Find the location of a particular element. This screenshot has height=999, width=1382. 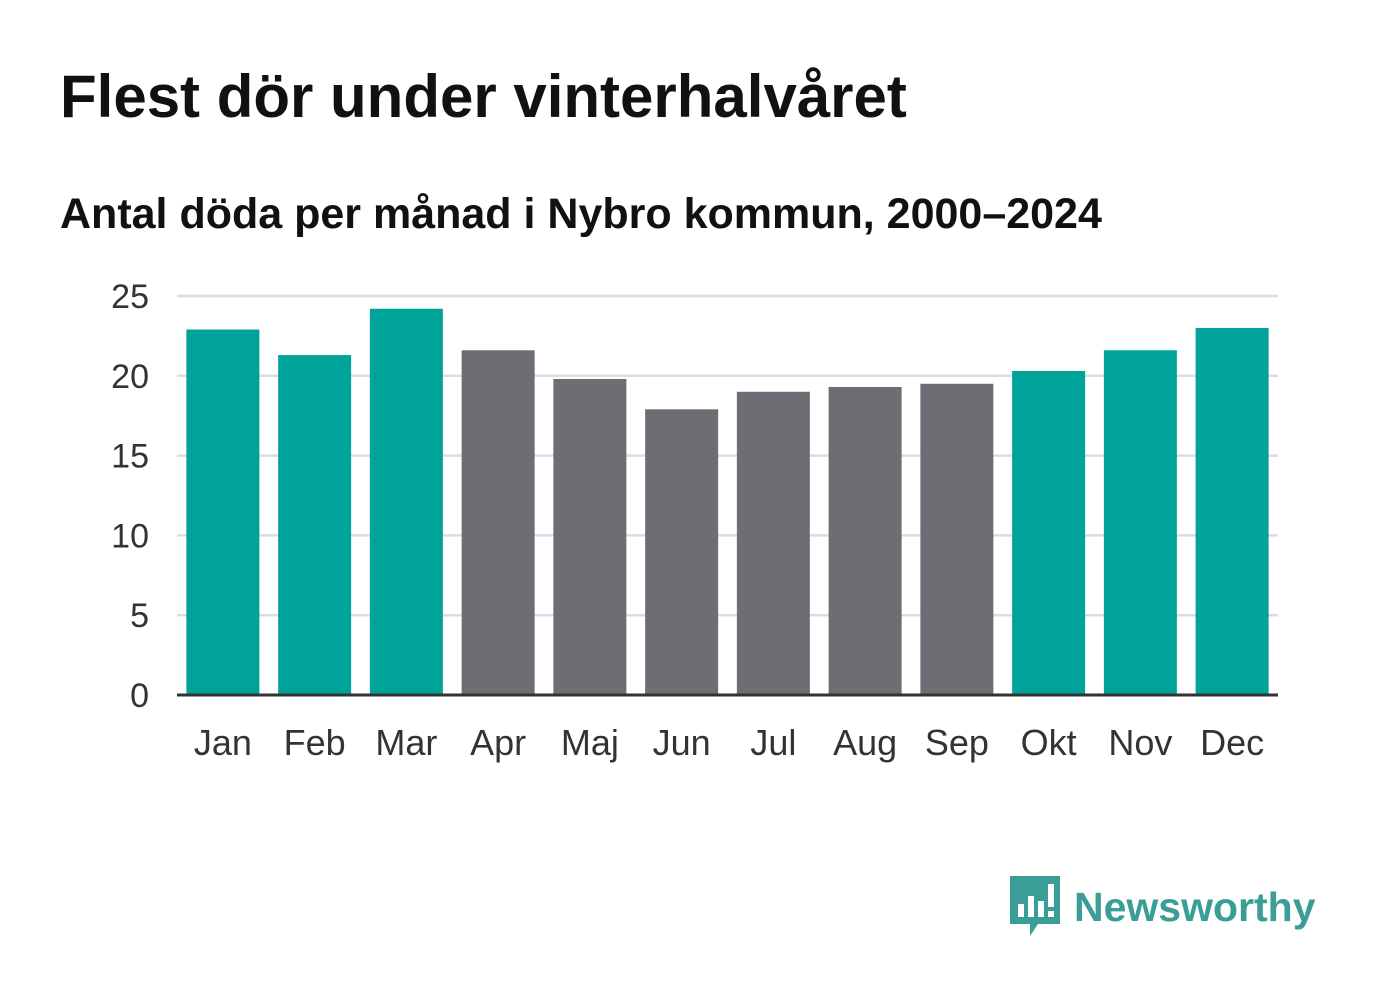

x-tick-label: Nov is located at coordinates (1140, 742).